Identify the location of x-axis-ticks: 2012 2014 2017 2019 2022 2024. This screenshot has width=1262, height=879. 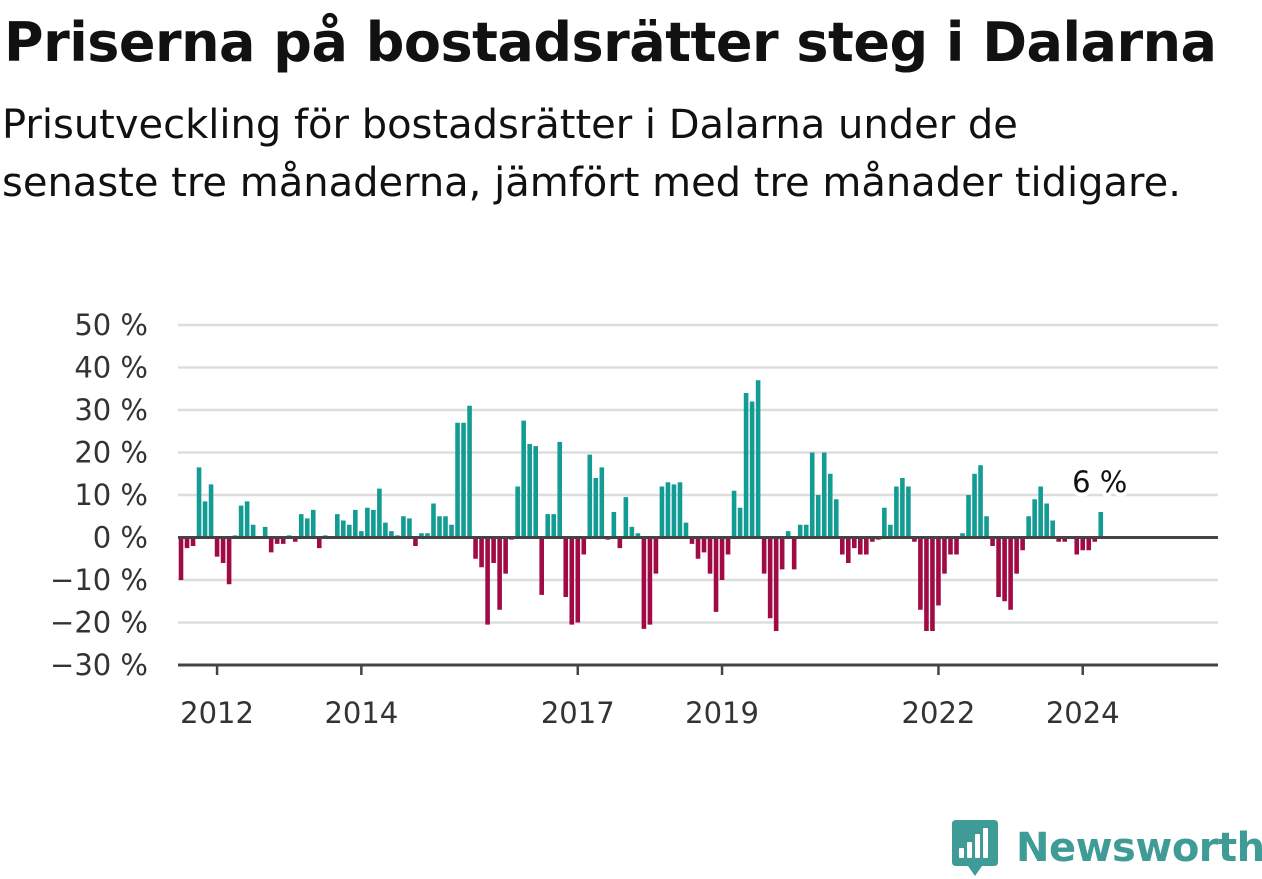
(650, 697).